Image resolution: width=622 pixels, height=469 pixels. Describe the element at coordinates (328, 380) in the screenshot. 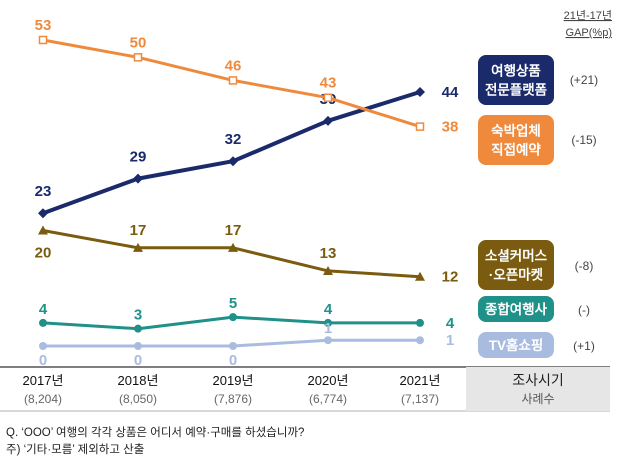

I see `x-tick-label: 2020년` at that location.